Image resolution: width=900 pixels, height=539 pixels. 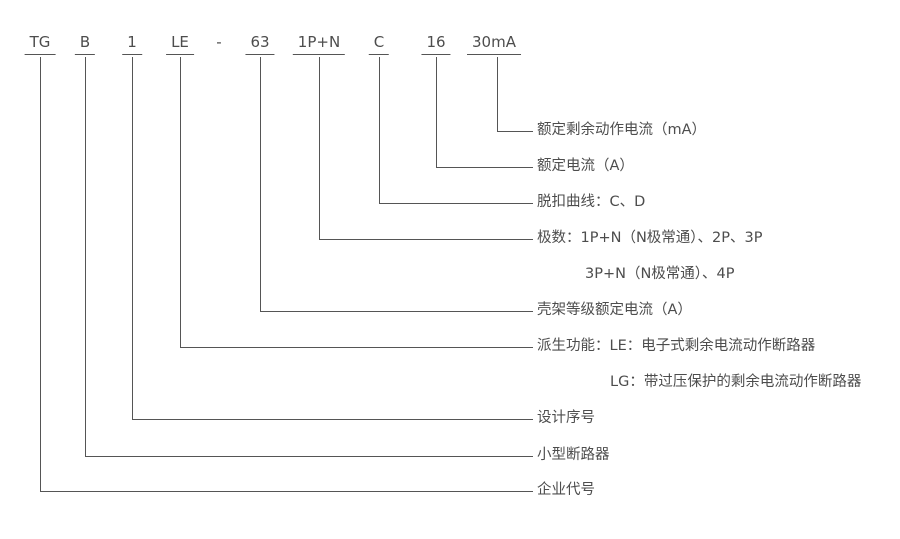 I want to click on code-segment-7: C, so click(x=379, y=44).